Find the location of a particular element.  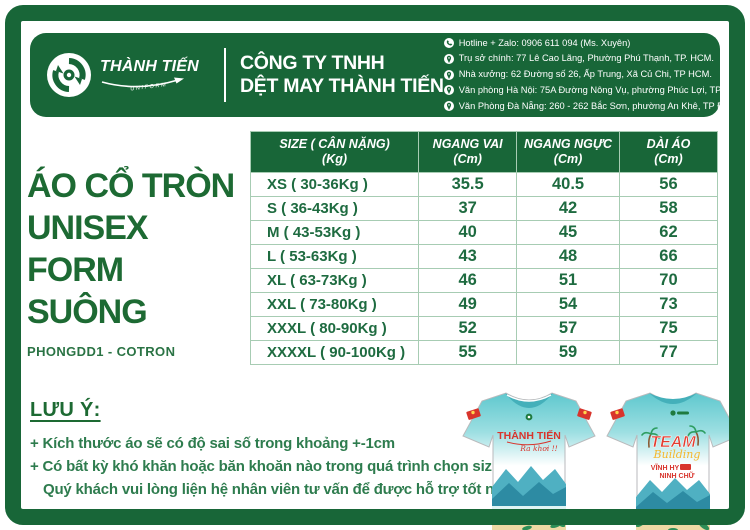

product-title: ÁO CỔ TRÒN UNISEX FORM SUÔNG is located at coordinates (134, 249).